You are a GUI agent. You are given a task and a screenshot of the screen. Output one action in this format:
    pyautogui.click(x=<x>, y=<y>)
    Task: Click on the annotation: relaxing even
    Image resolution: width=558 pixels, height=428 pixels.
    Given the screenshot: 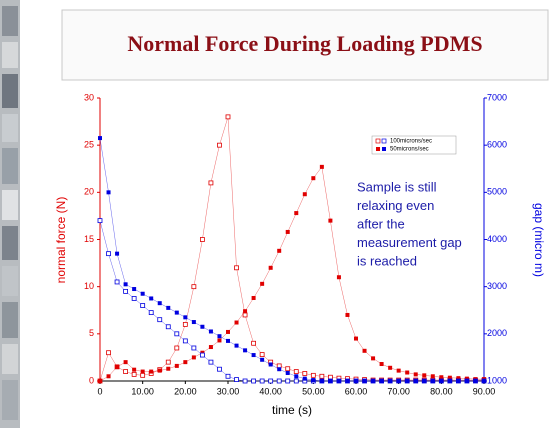 What is the action you would take?
    pyautogui.click(x=395, y=205)
    